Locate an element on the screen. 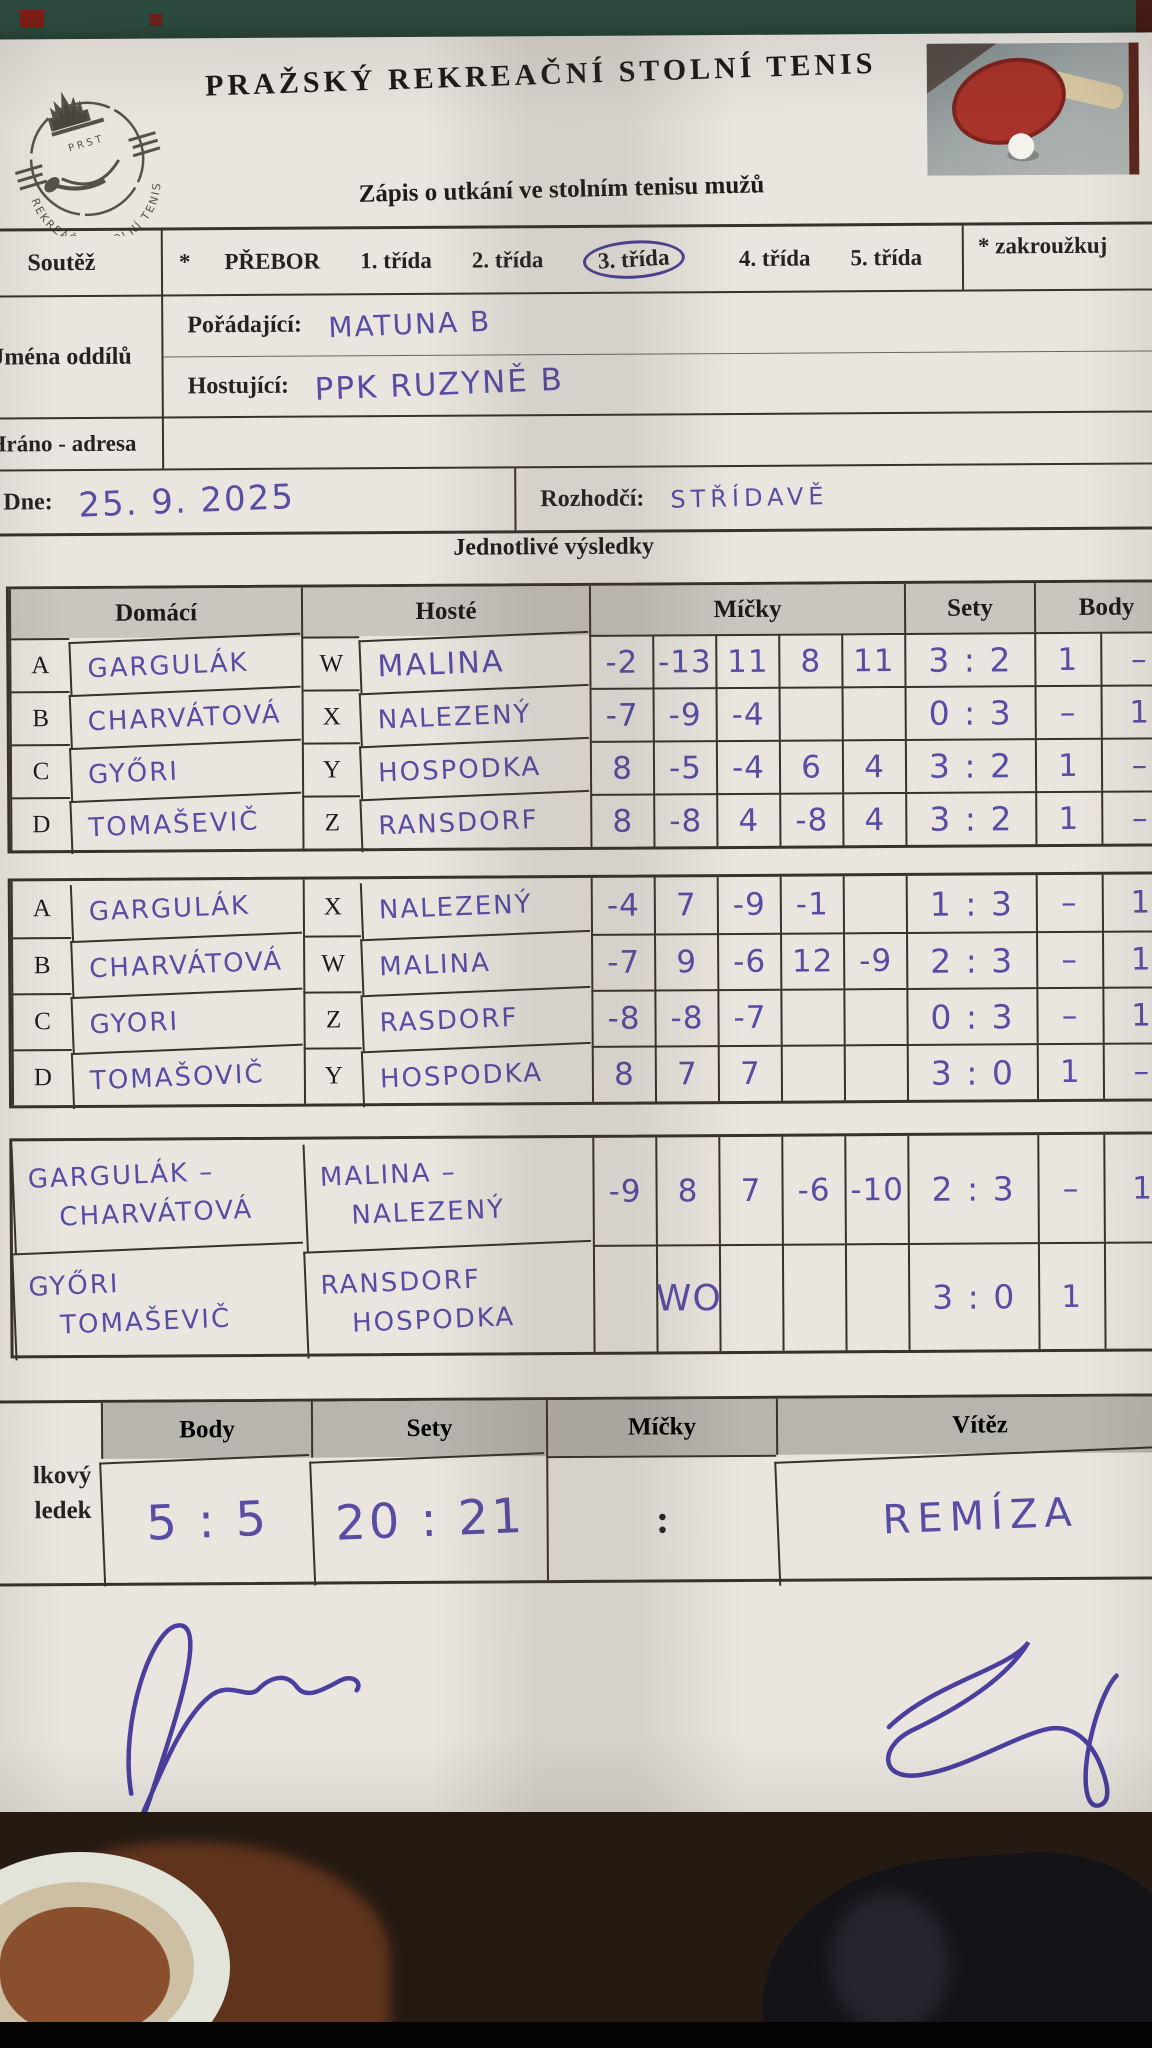 The image size is (1152, 2048). shoe-highlight is located at coordinates (890, 1962).